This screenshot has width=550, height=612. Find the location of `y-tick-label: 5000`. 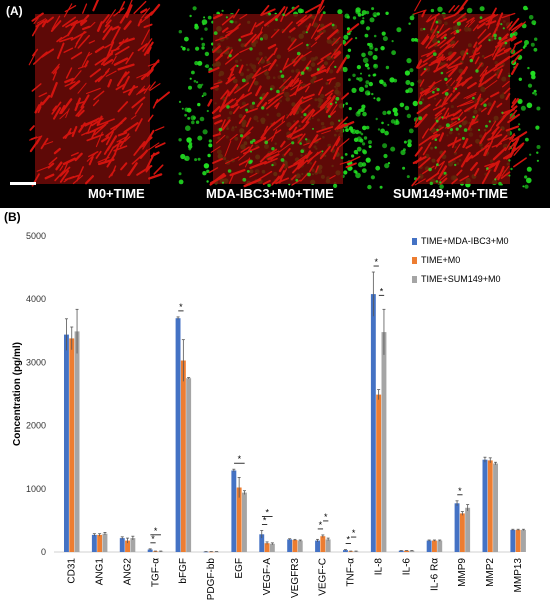

y-tick-label: 5000 is located at coordinates (36, 236).